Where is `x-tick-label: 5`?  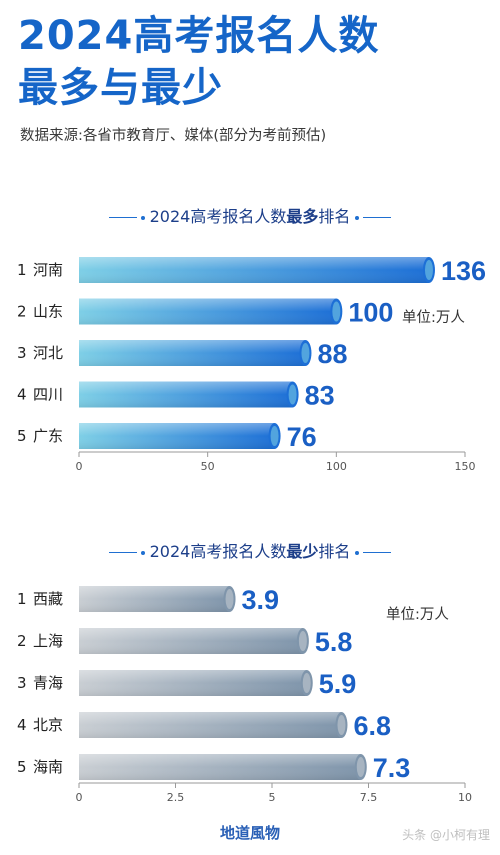 x-tick-label: 5 is located at coordinates (272, 797).